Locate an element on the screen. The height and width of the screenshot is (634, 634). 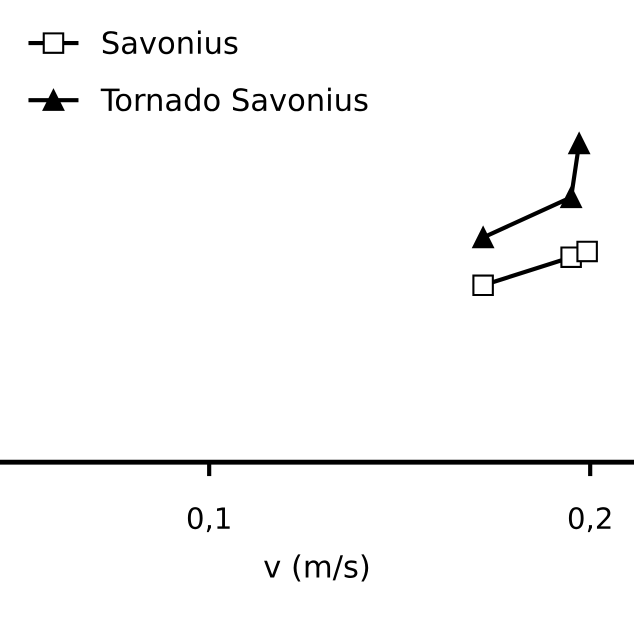
legend-label: Savonius is located at coordinates (170, 42).